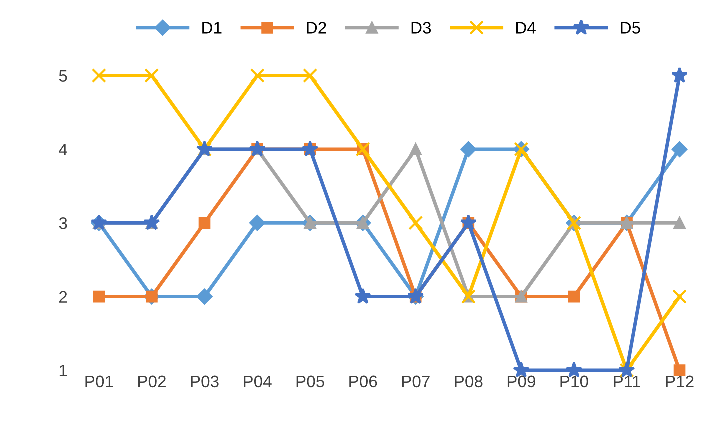 The image size is (728, 421). Describe the element at coordinates (469, 382) in the screenshot. I see `x-tick-label: P08` at that location.